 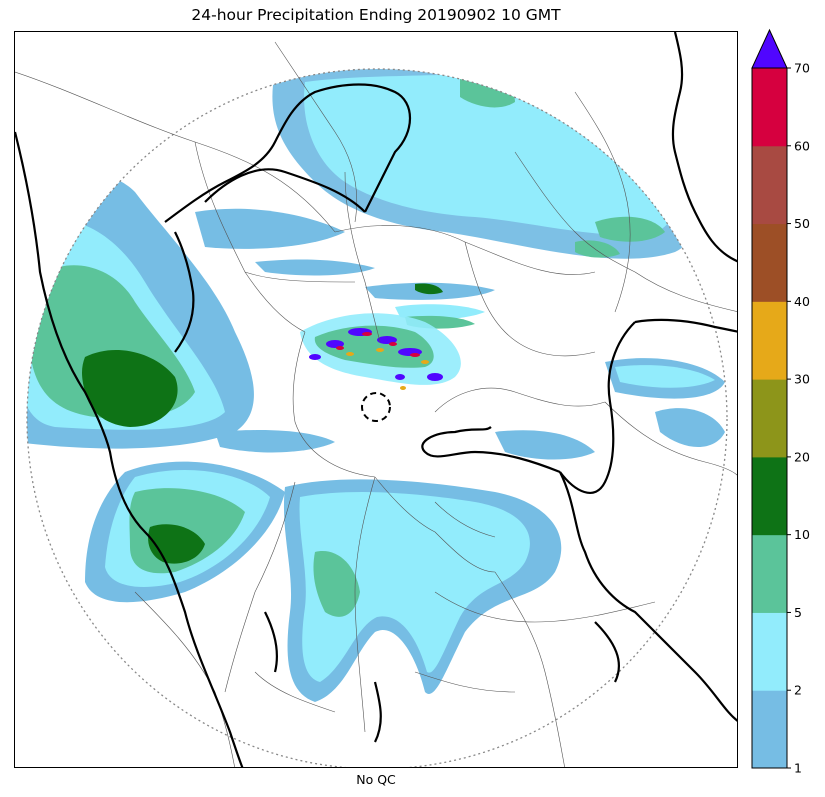 What do you see at coordinates (769, 48) in the screenshot?
I see `colorbar-extend-arrow` at bounding box center [769, 48].